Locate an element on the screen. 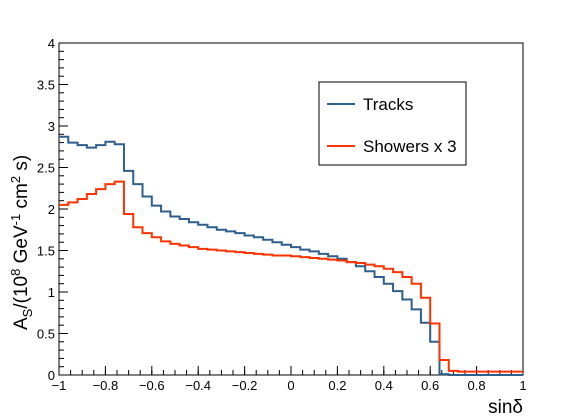  legend-box is located at coordinates (392, 123).